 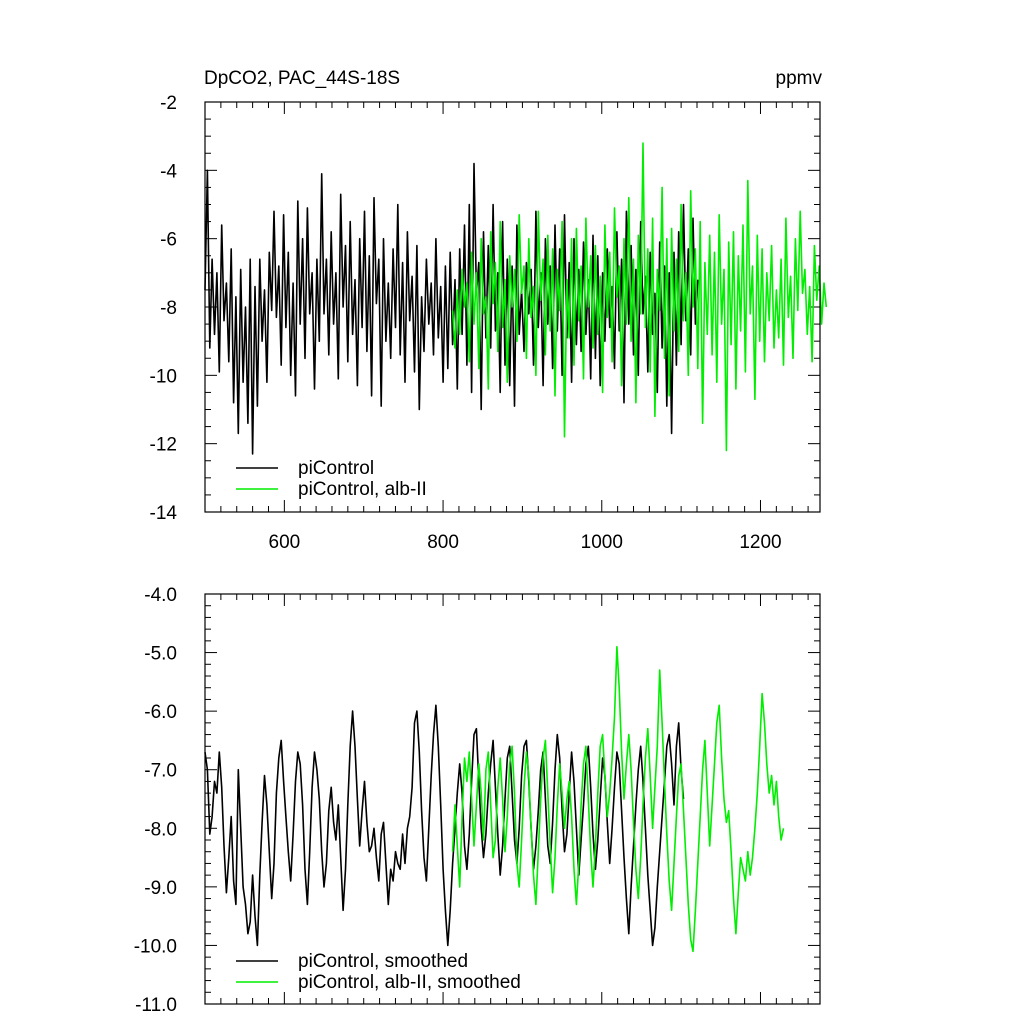 What do you see at coordinates (163, 376) in the screenshot?
I see `y-tick-label: -10` at bounding box center [163, 376].